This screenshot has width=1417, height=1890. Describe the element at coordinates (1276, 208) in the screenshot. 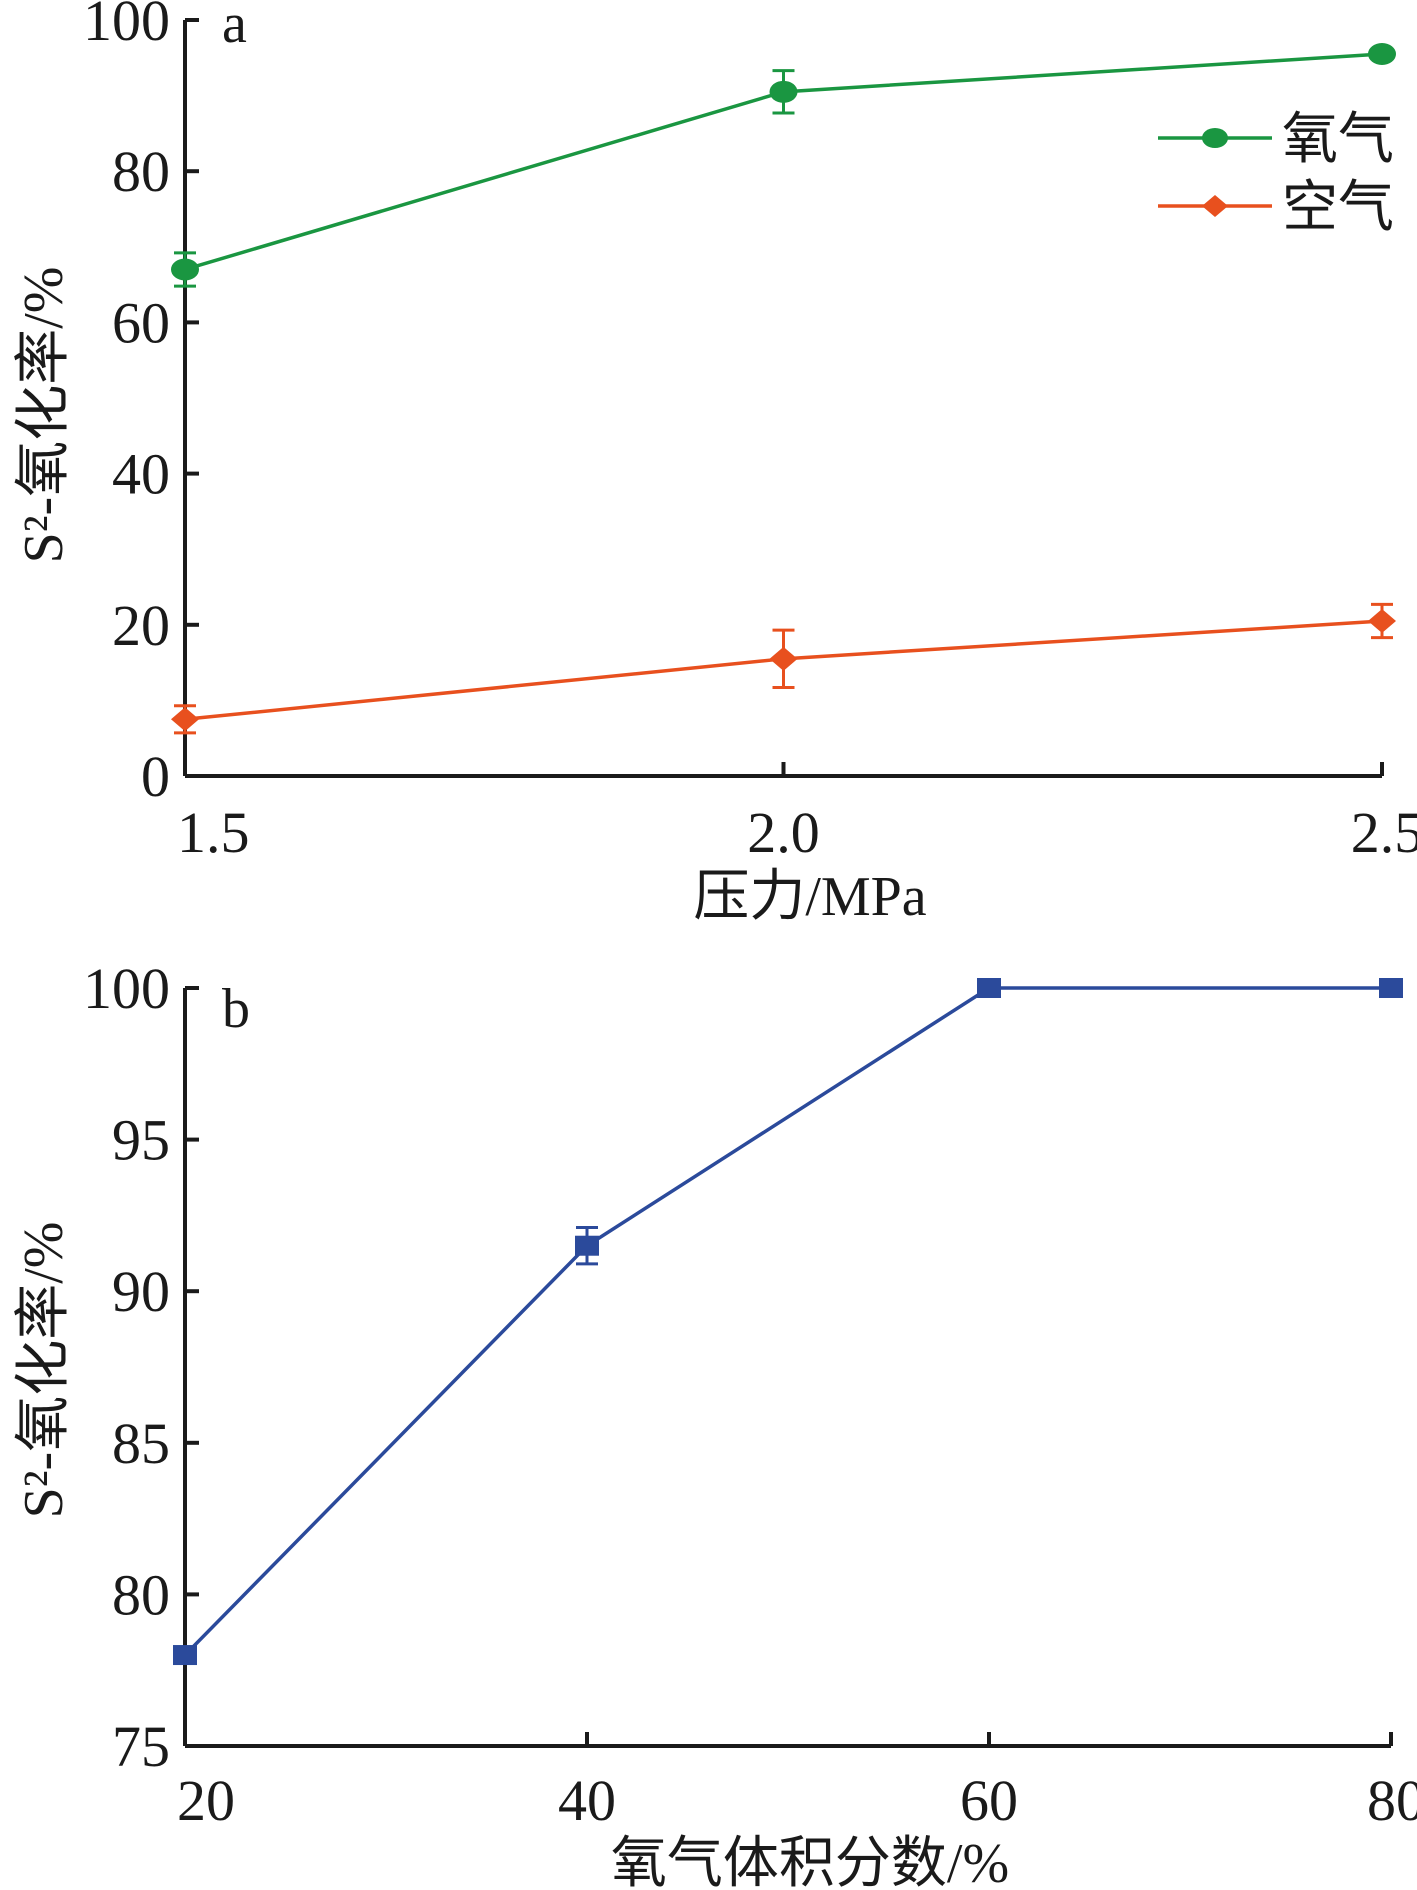

I see `legend-item-air: 空气` at that location.